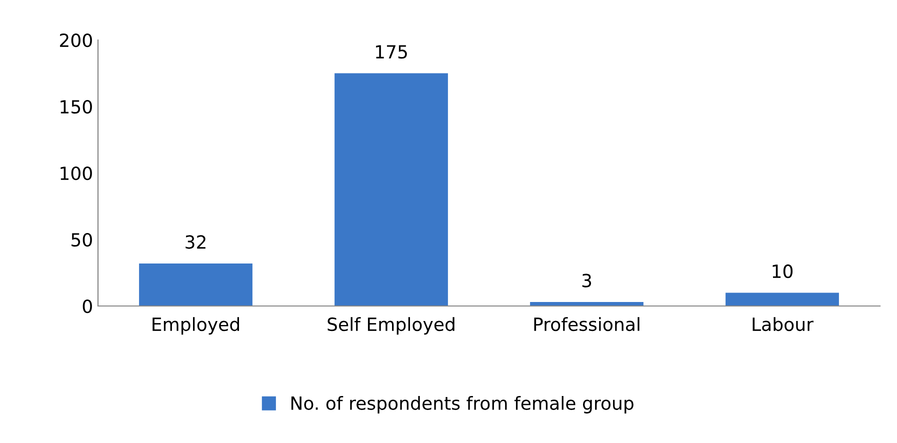 This screenshot has height=443, width=897. What do you see at coordinates (783, 324) in the screenshot?
I see `x-tick-label: Labour` at bounding box center [783, 324].